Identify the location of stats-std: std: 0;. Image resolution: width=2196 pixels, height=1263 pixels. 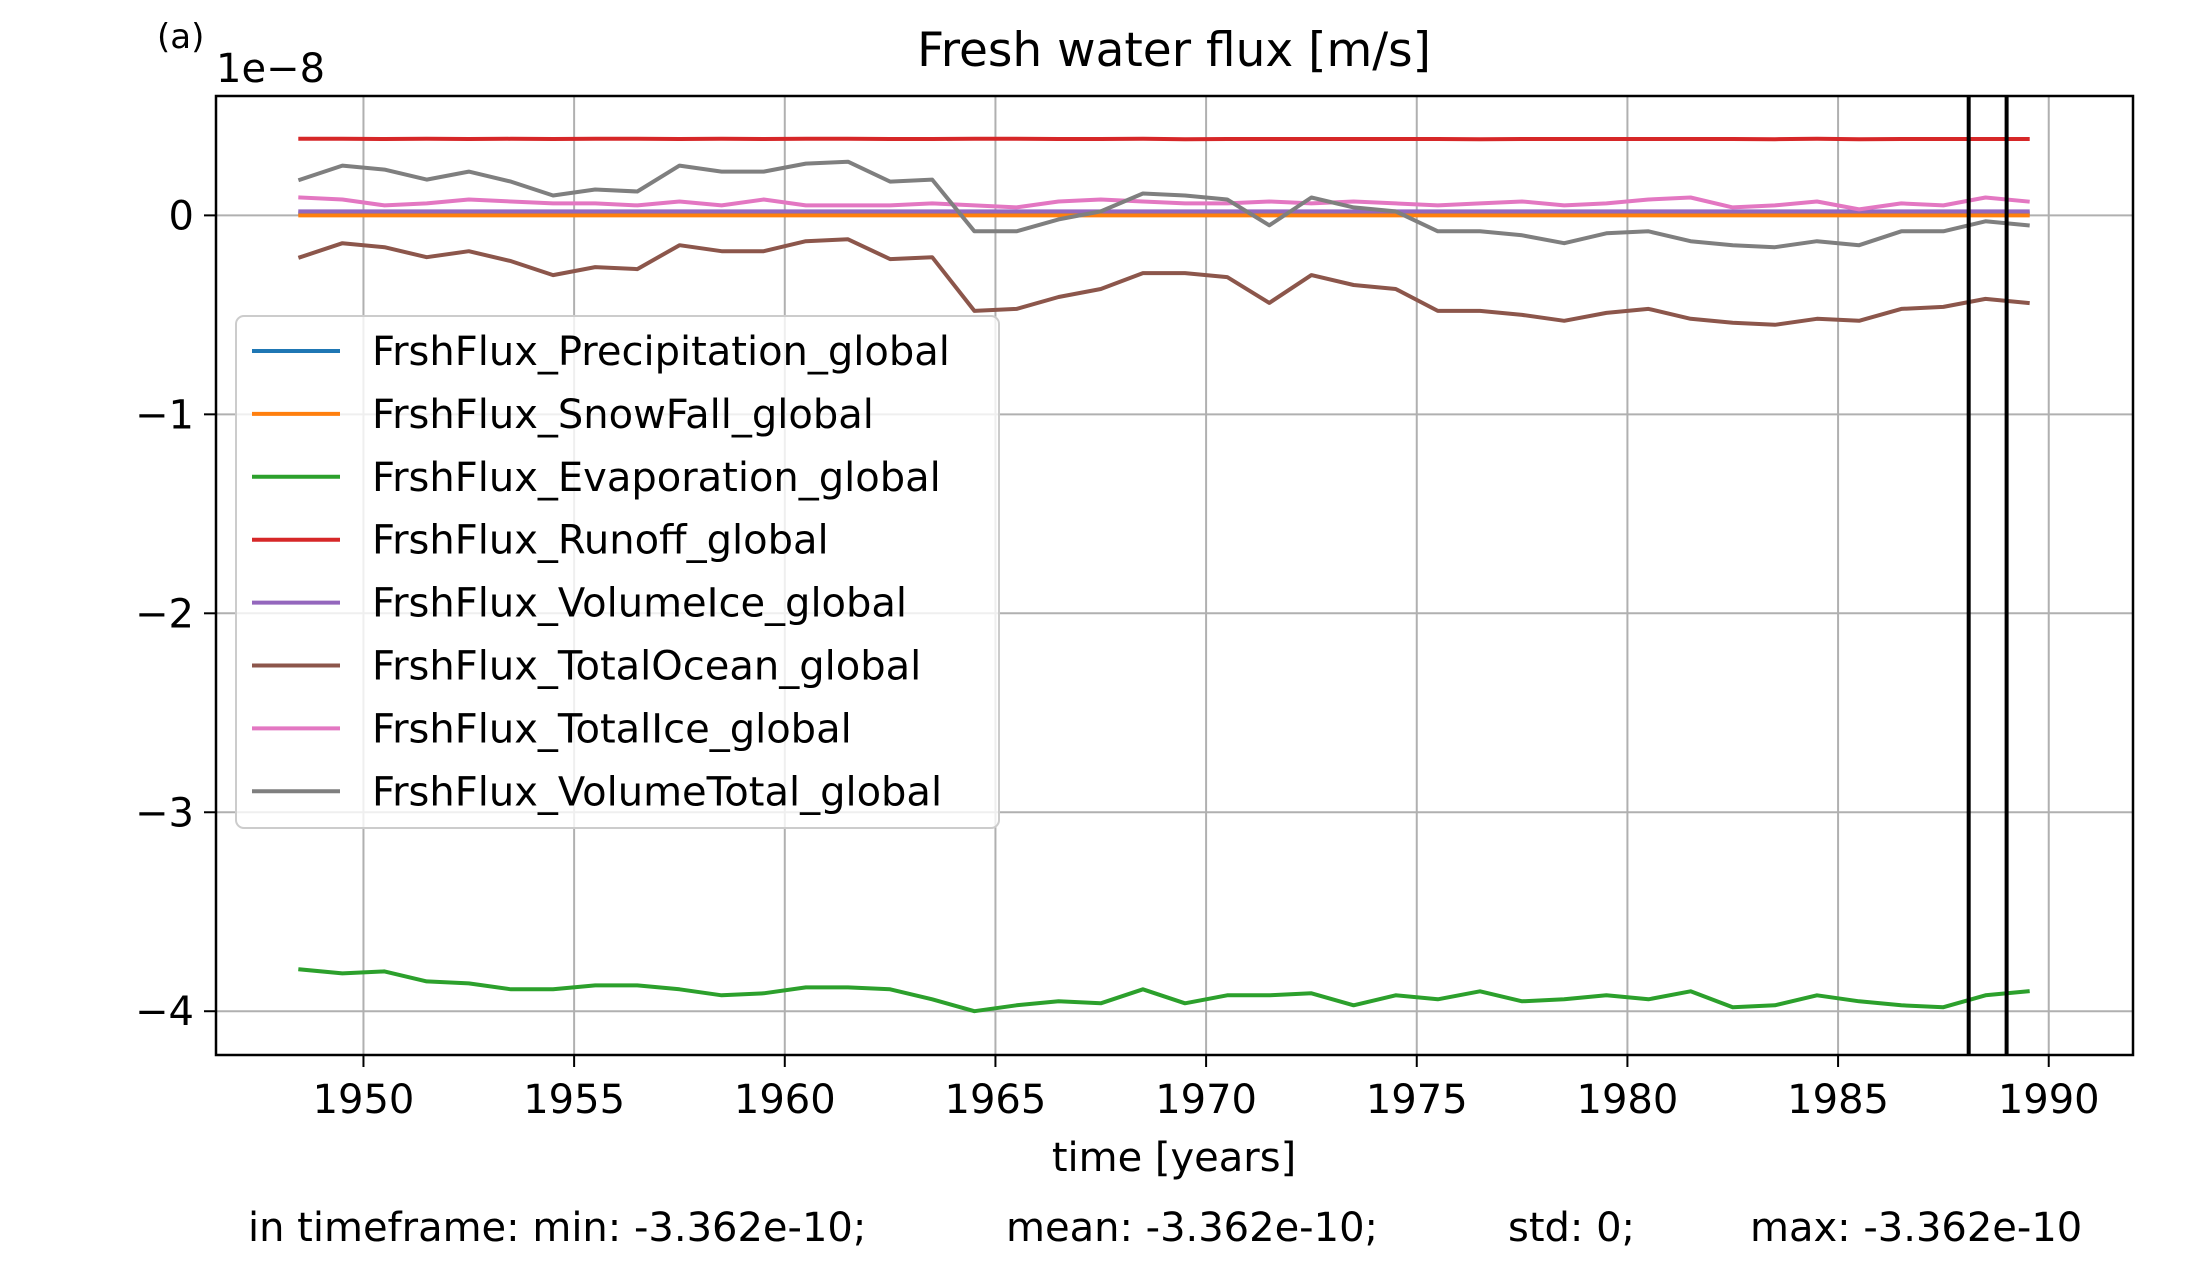
(1572, 1228).